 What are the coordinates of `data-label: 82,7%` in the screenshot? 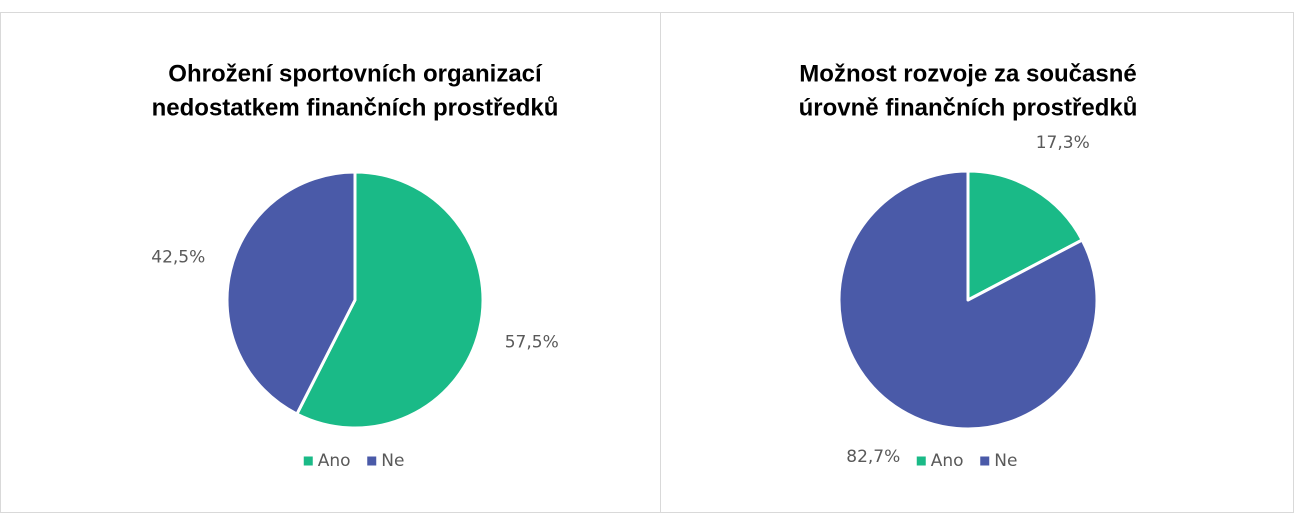 It's located at (873, 457).